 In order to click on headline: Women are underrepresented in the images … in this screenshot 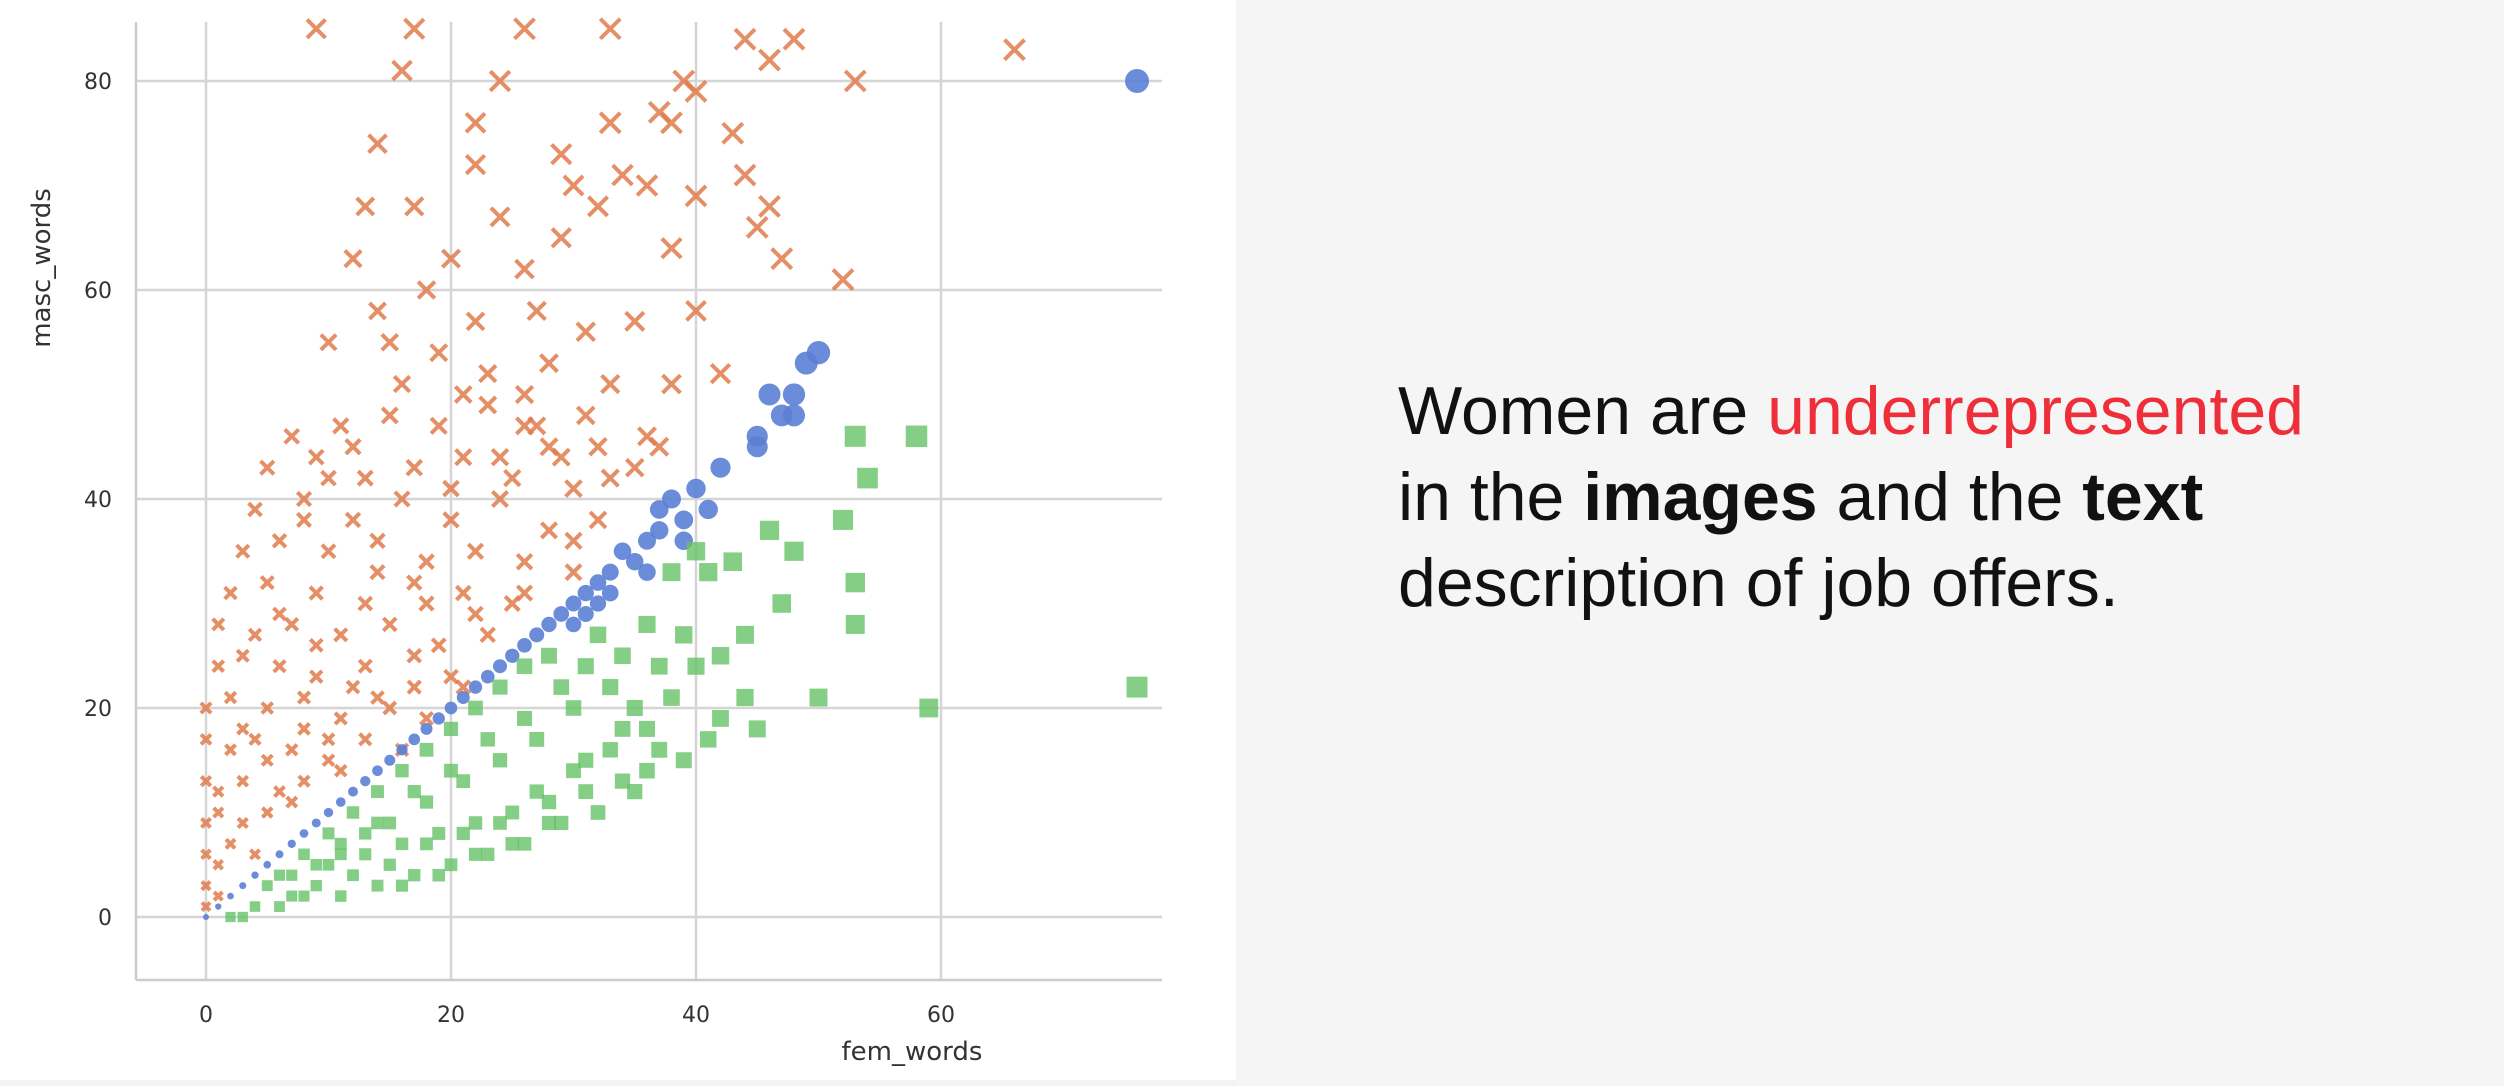, I will do `click(1928, 497)`.